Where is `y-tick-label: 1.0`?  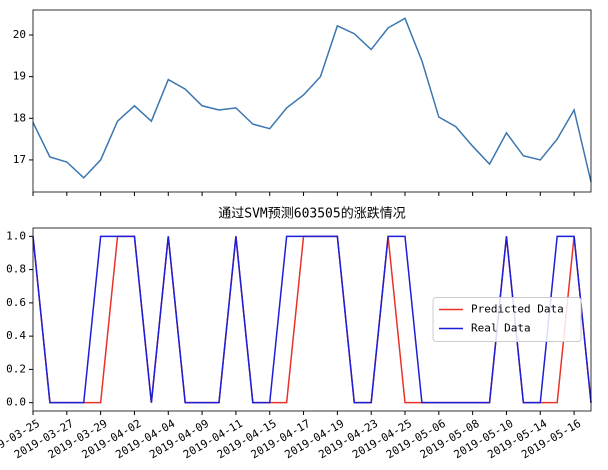 y-tick-label: 1.0 is located at coordinates (16, 235).